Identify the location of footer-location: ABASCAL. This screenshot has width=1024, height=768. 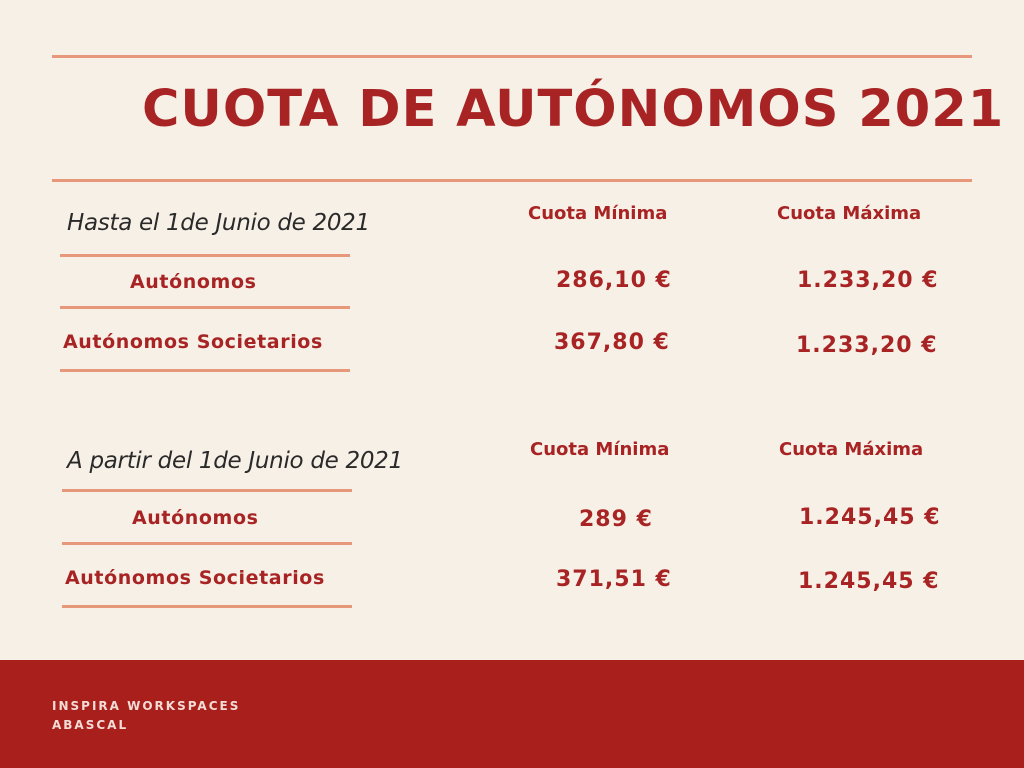
(90, 725).